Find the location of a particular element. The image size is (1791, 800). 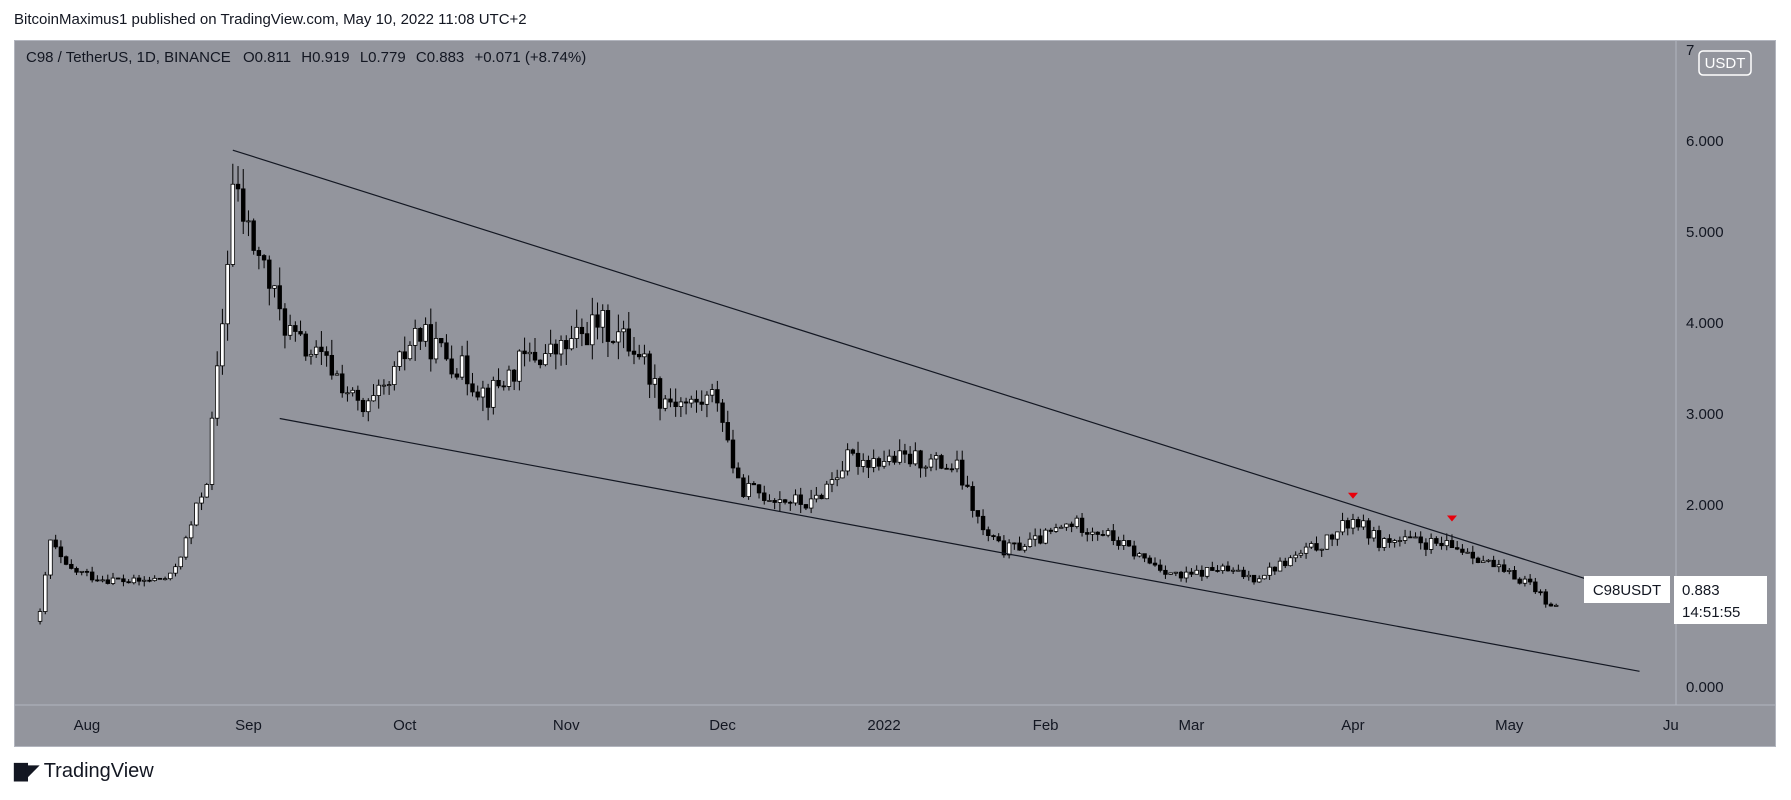

x-tick-label: Mar is located at coordinates (1192, 725).